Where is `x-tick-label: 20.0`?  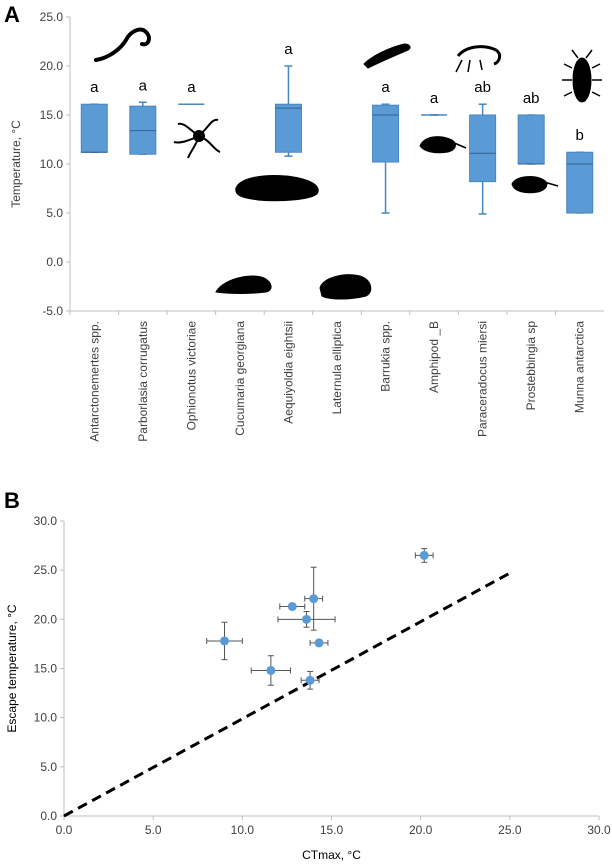 x-tick-label: 20.0 is located at coordinates (421, 830).